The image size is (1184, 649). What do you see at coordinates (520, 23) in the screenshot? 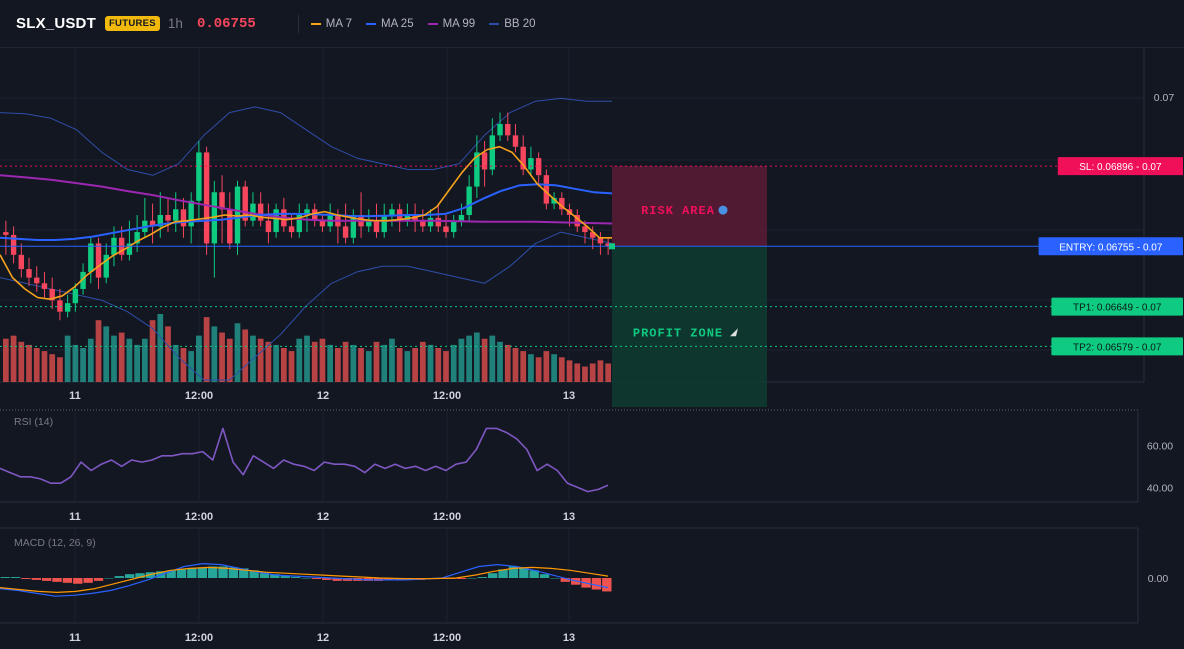
I see `legend-bb20-label: BB 20` at bounding box center [520, 23].